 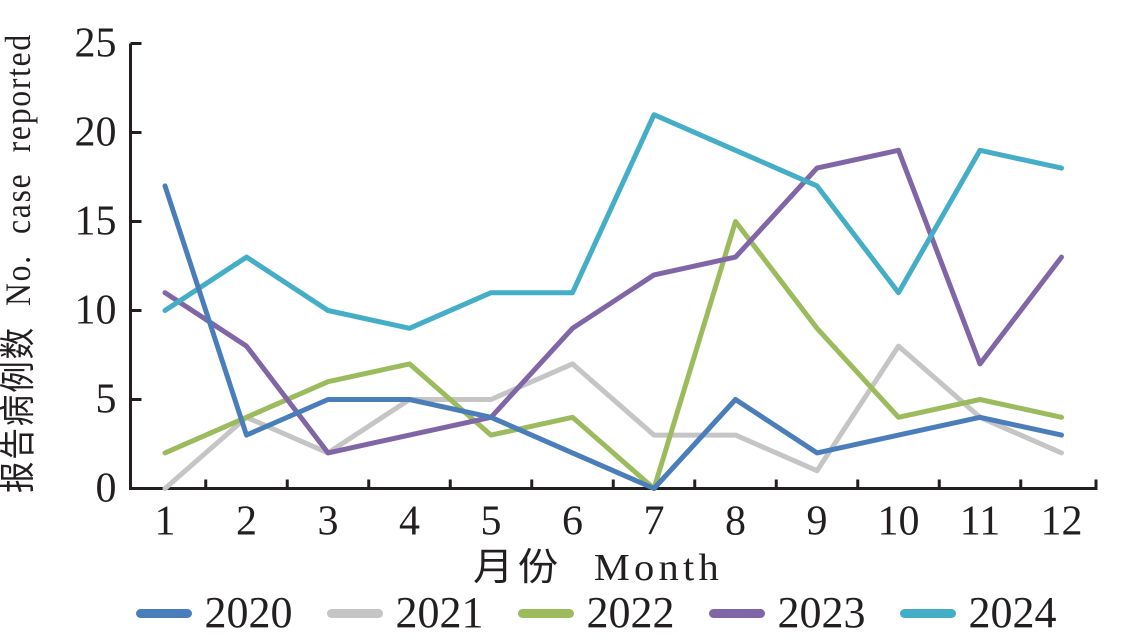 What do you see at coordinates (899, 522) in the screenshot?
I see `x-tick-label: 10` at bounding box center [899, 522].